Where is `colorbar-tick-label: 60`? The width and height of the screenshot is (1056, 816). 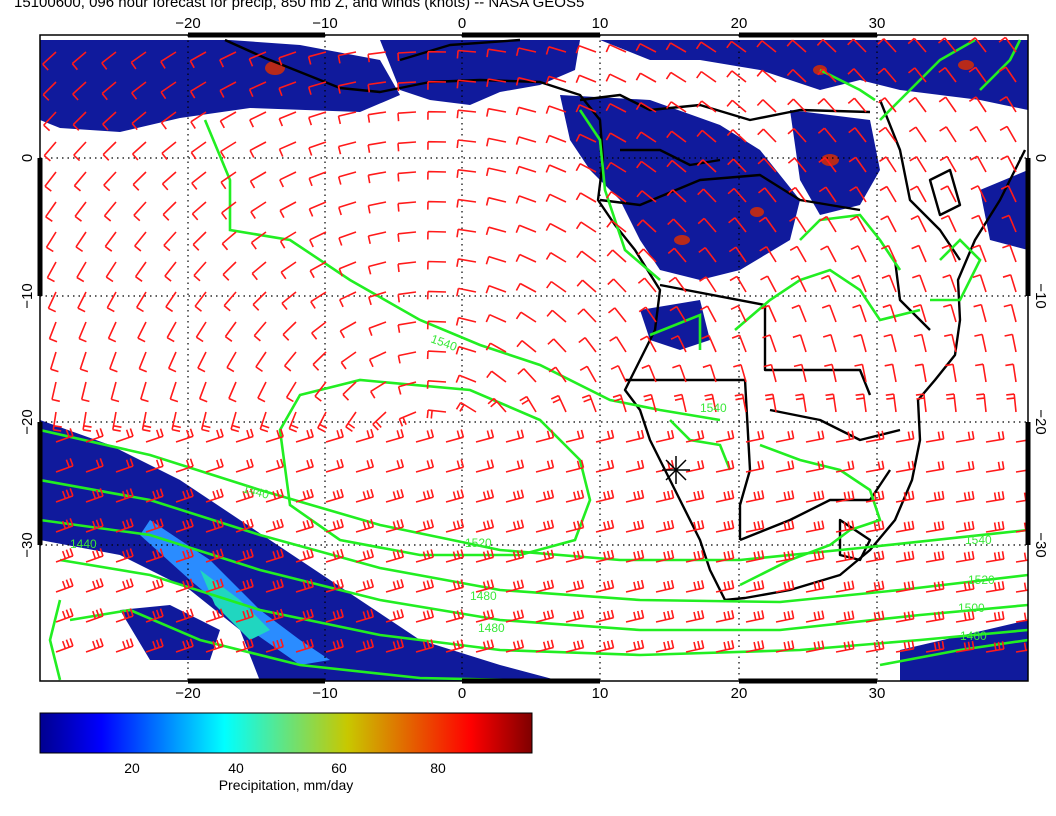
colorbar-tick-label: 60 is located at coordinates (339, 768).